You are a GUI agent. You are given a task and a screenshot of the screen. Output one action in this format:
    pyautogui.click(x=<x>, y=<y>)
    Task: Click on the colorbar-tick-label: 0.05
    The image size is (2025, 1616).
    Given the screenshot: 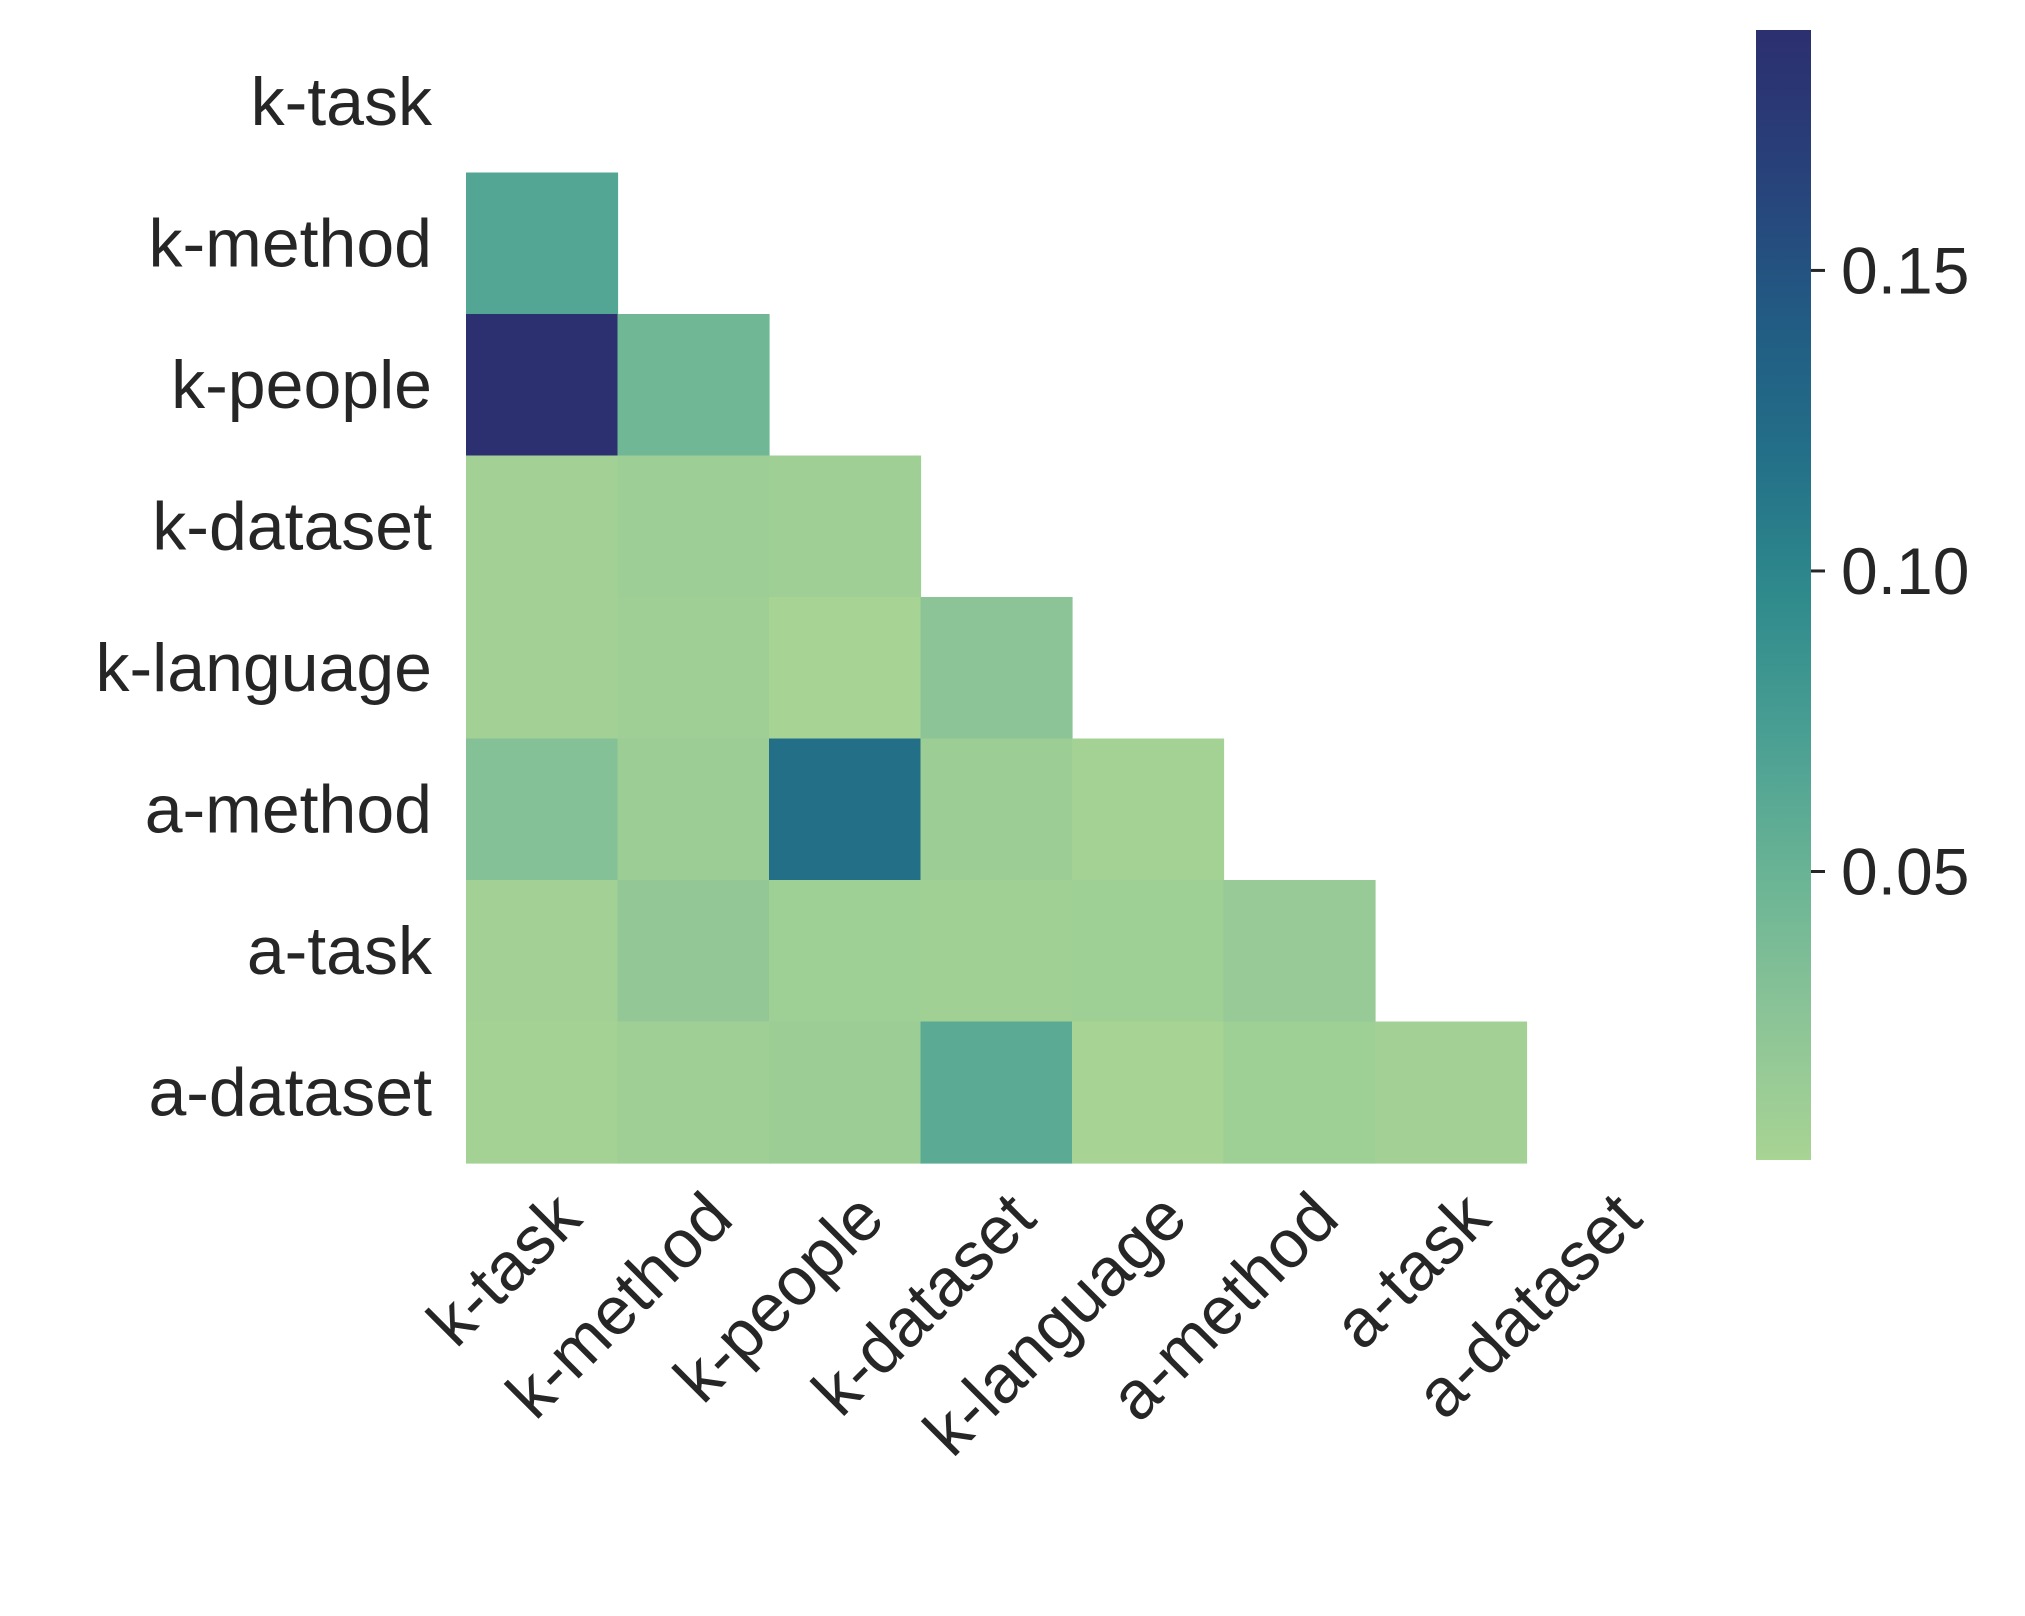 What is the action you would take?
    pyautogui.click(x=1905, y=871)
    